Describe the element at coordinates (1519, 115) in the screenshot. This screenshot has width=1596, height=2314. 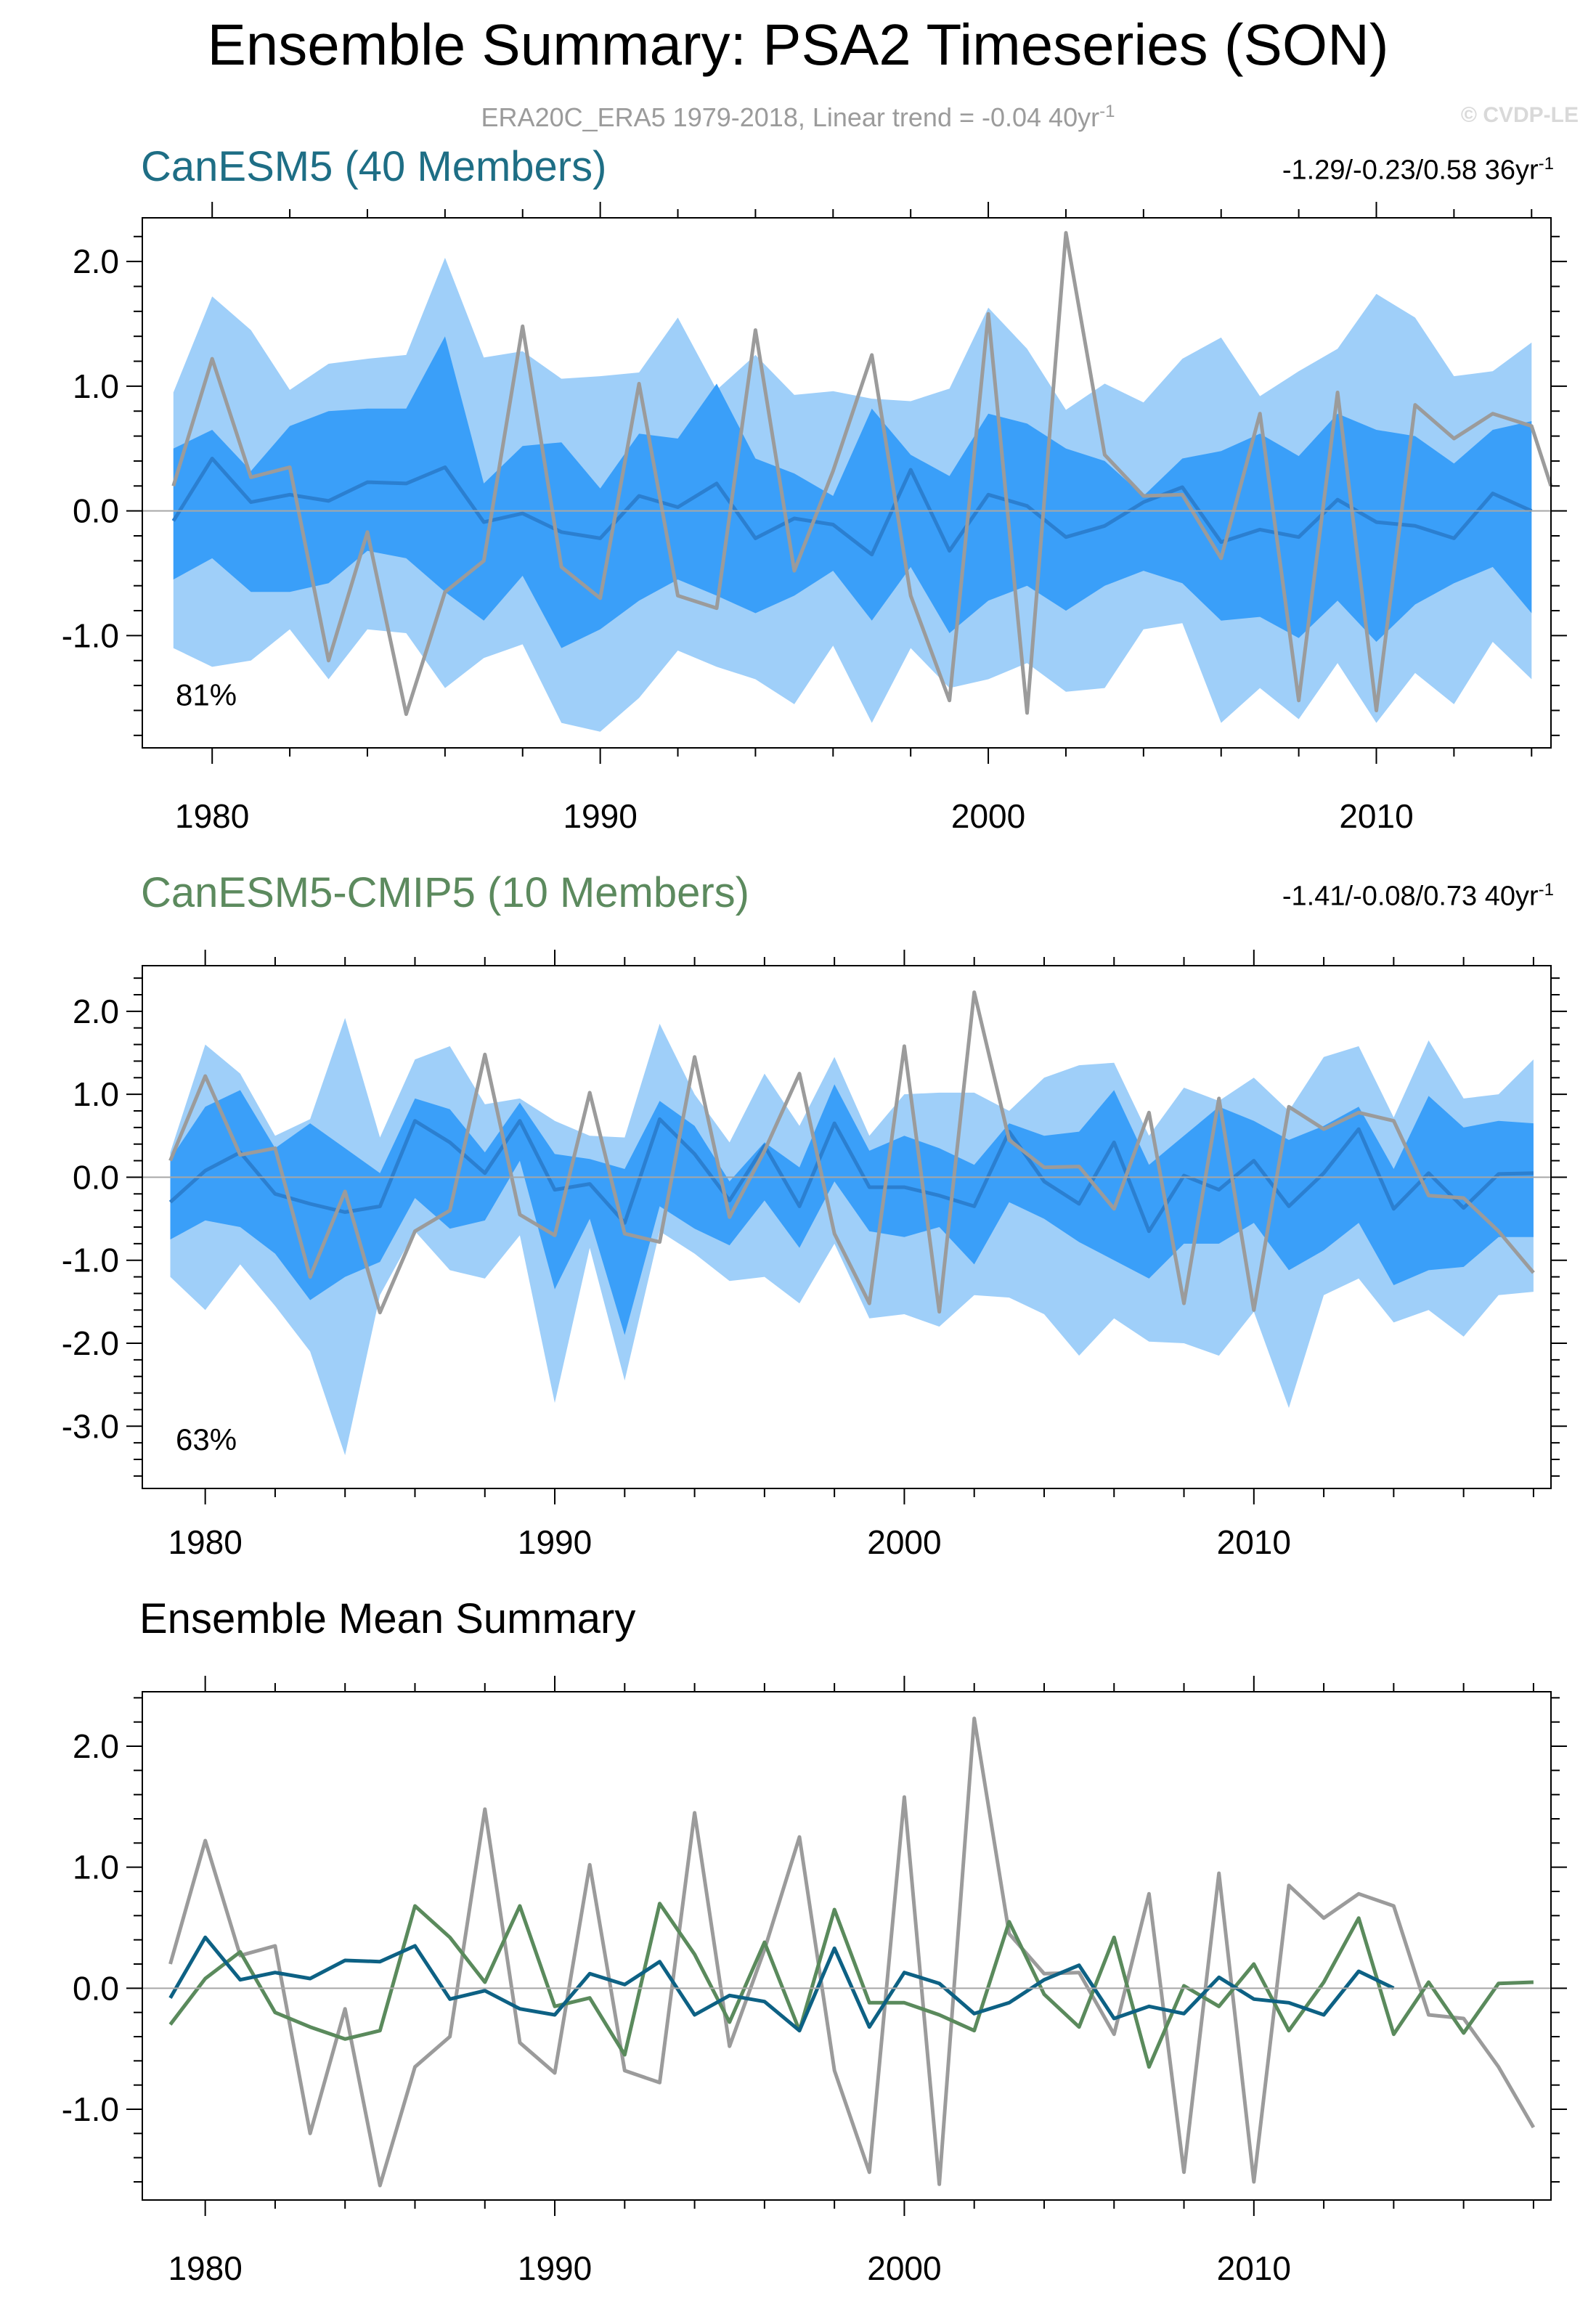
I see `credit-label: © CVDP-LE` at that location.